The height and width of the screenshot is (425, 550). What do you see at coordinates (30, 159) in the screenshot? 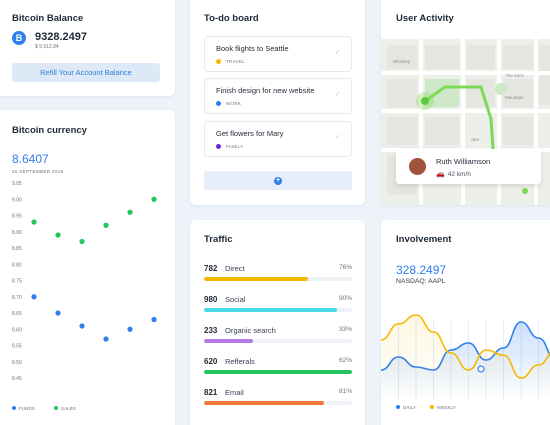
I see `bitcoin-currency-value: 8.6407` at bounding box center [30, 159].